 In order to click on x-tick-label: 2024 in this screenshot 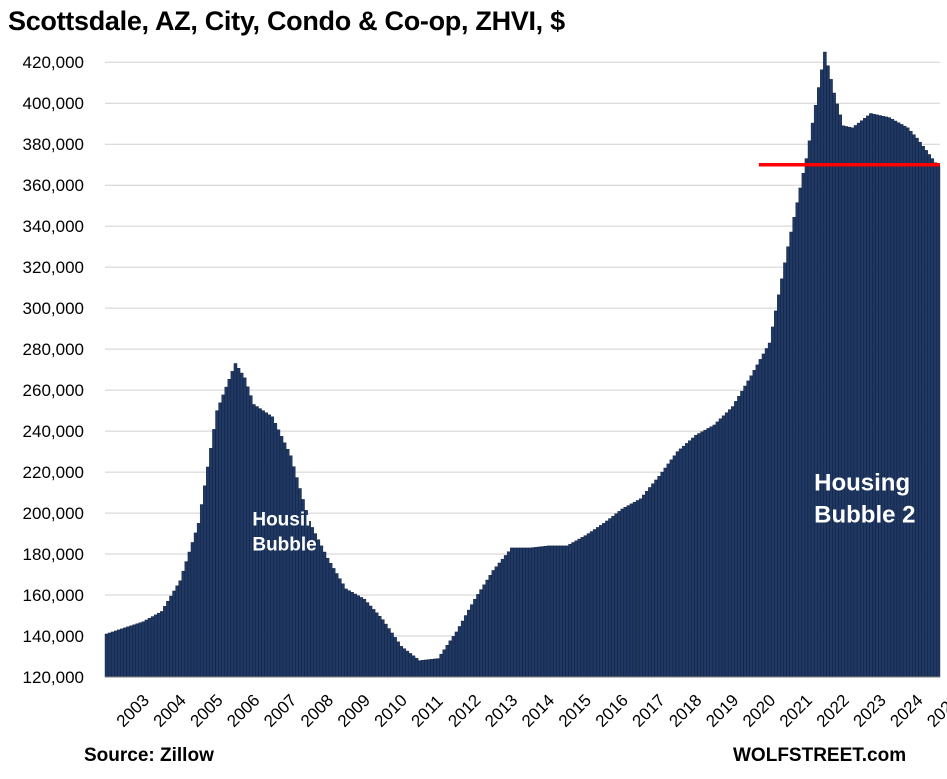, I will do `click(906, 711)`.